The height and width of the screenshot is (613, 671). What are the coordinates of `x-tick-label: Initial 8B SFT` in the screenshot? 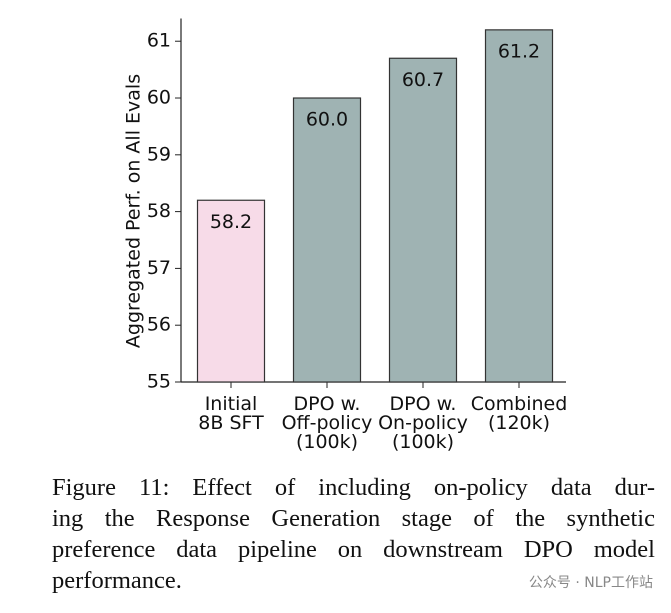 It's located at (231, 413).